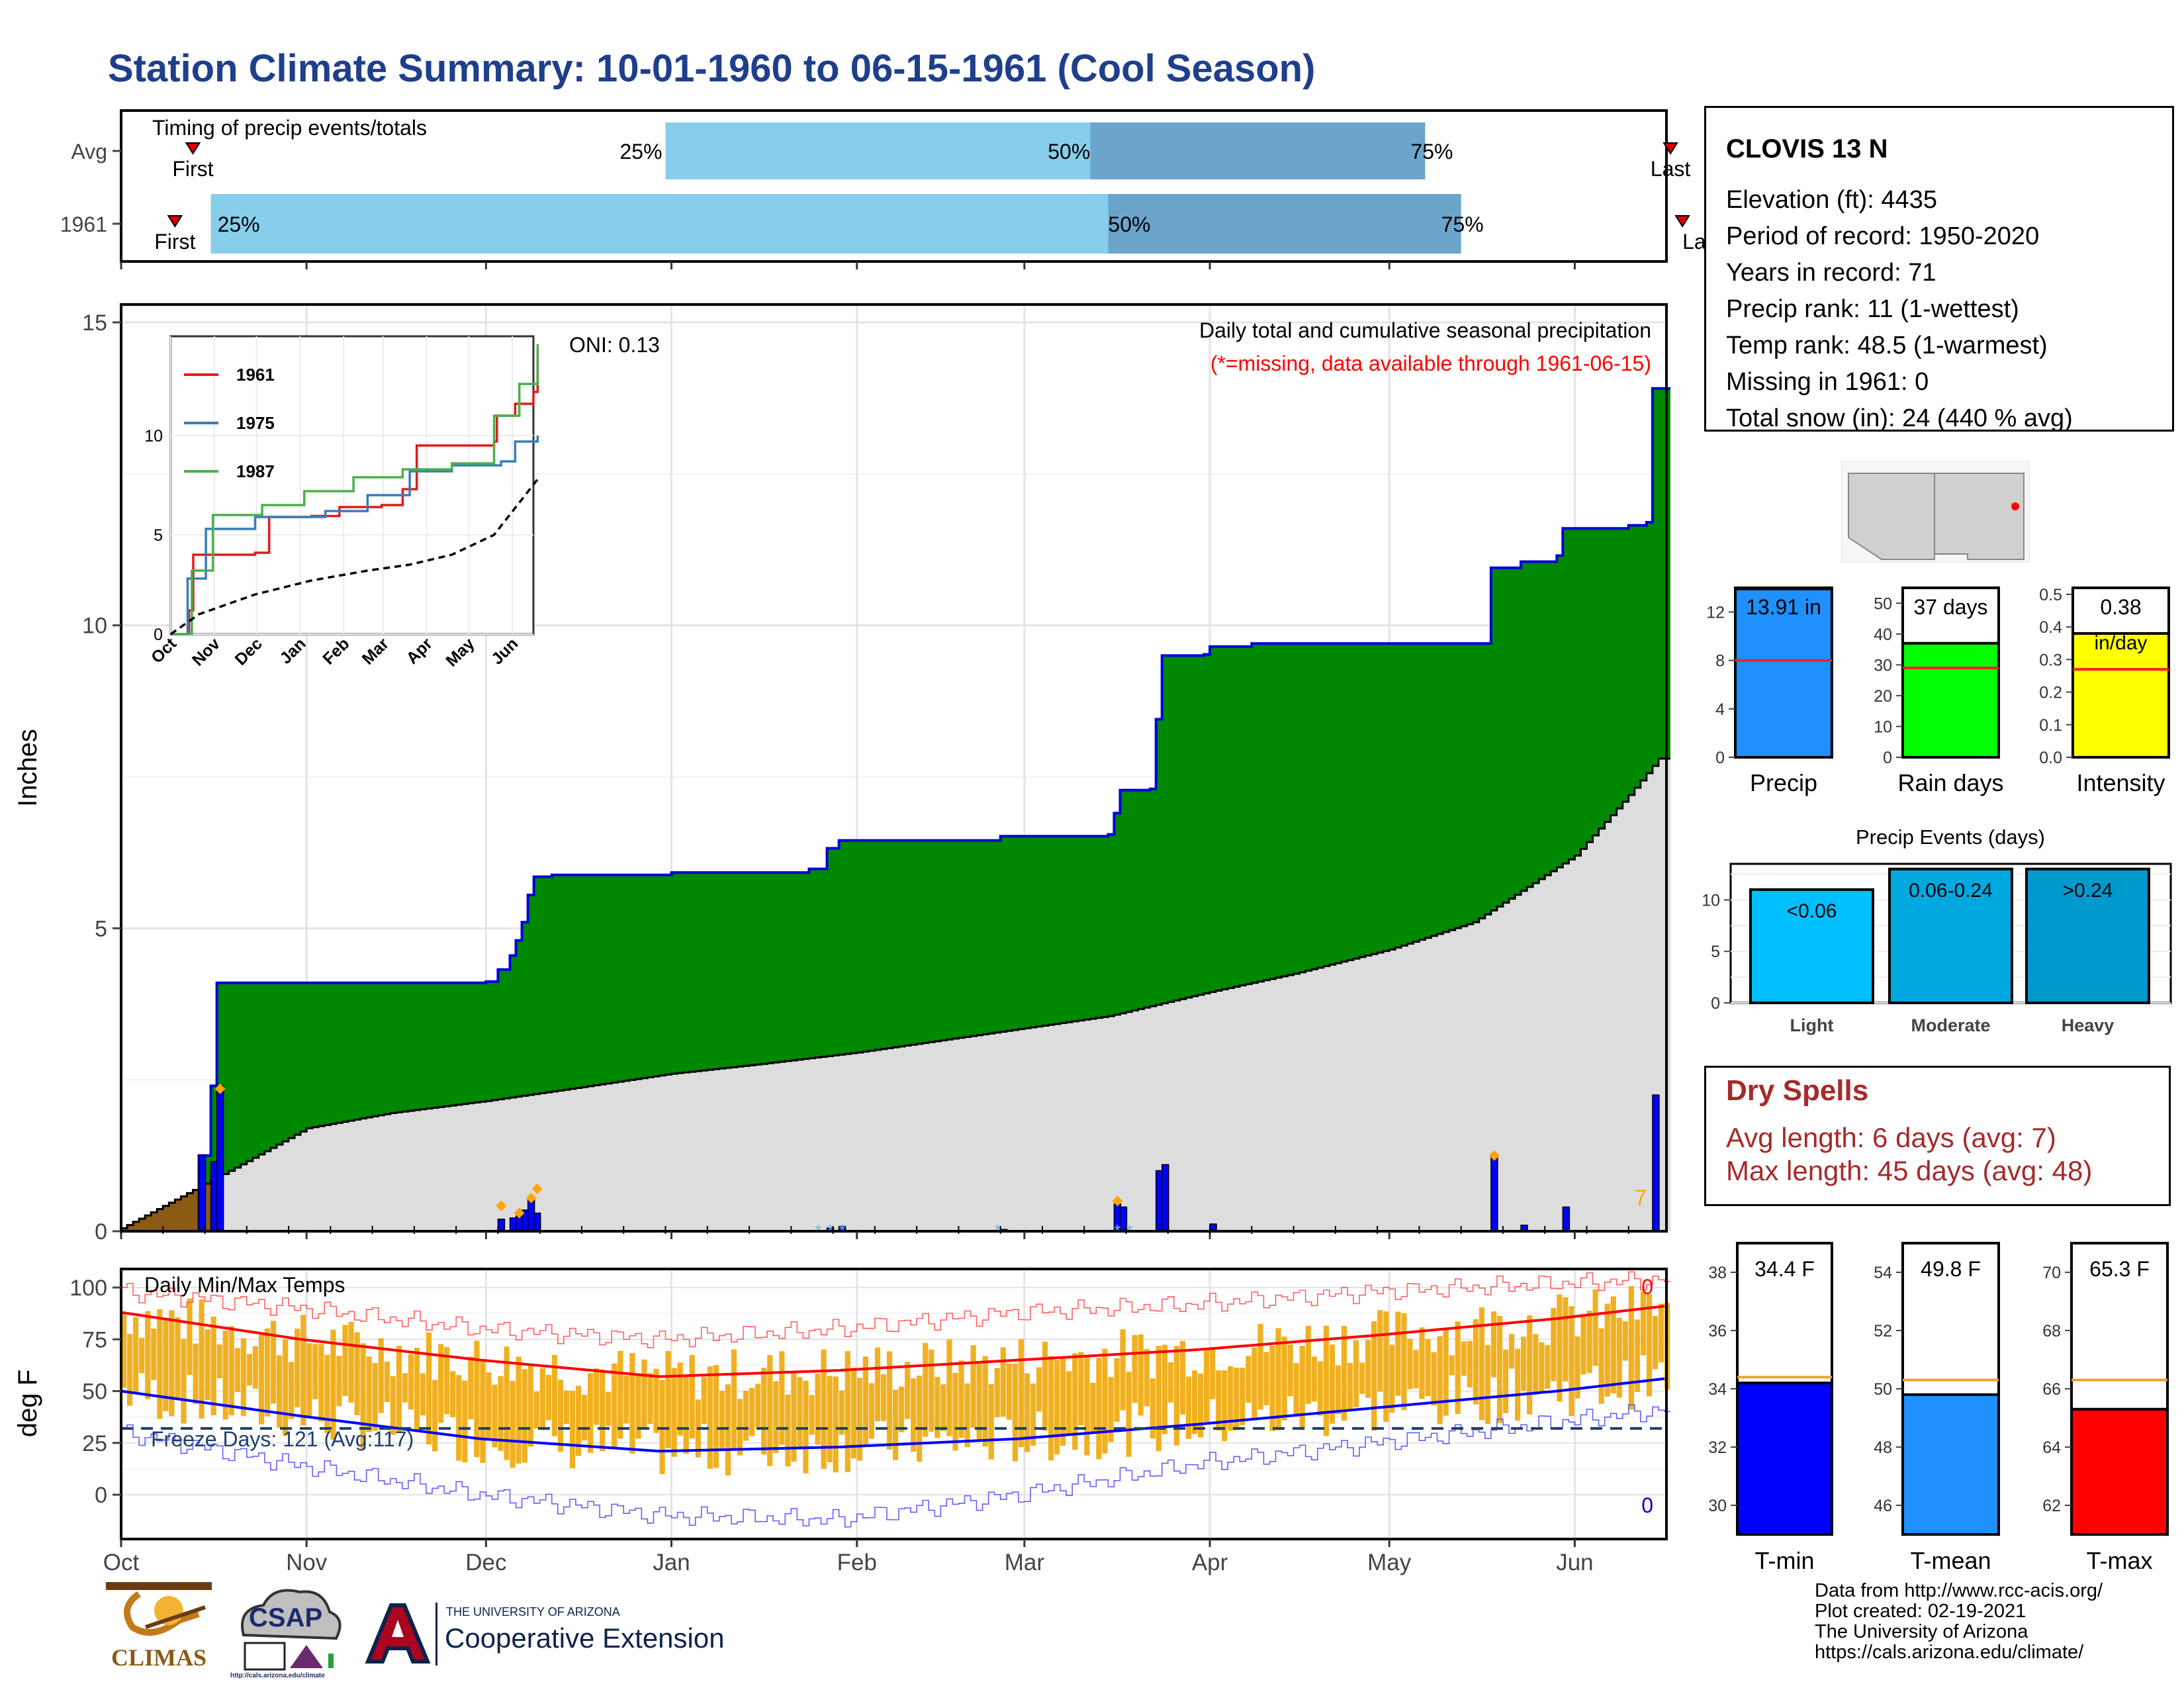  Describe the element at coordinates (101, 928) in the screenshot. I see `precip-y-tick-label: 5` at that location.